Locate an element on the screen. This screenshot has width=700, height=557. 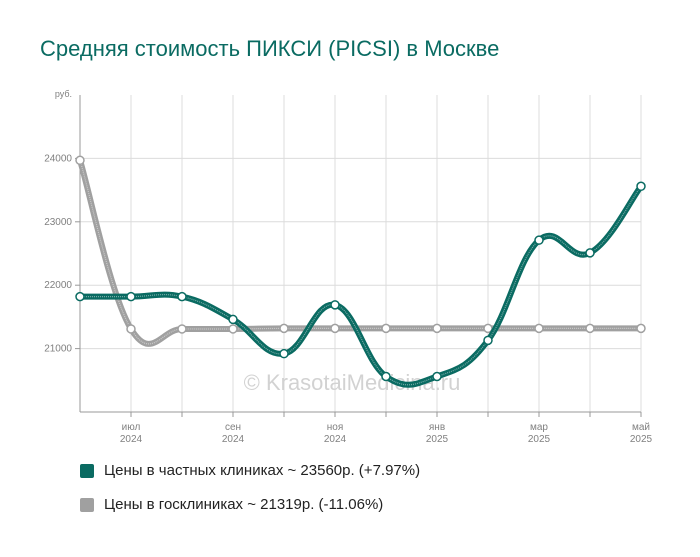
x-tick-month: сен is located at coordinates (233, 427).